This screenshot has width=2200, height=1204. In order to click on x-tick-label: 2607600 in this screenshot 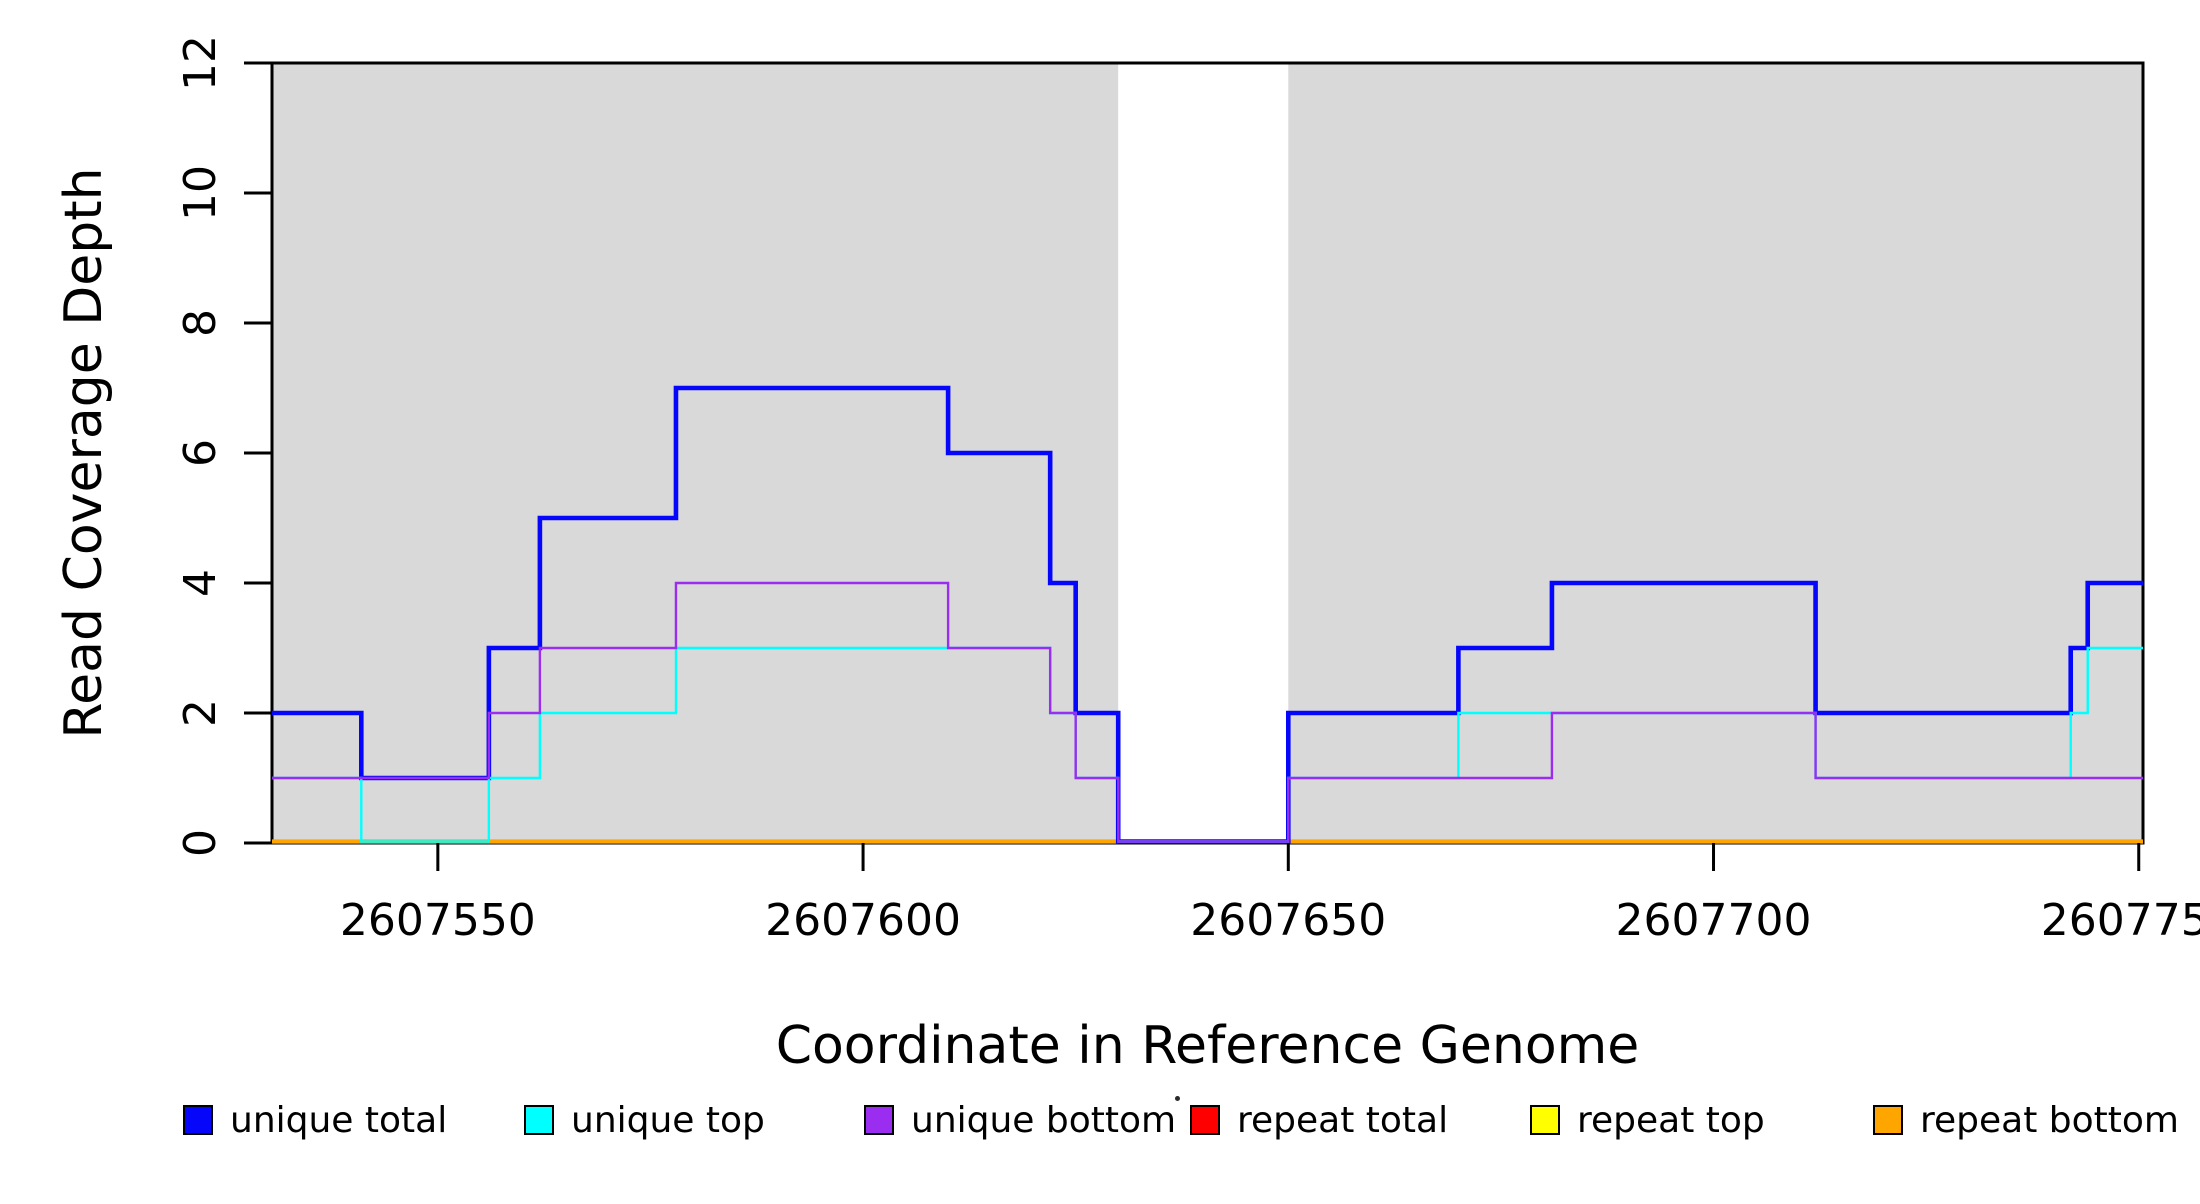, I will do `click(863, 920)`.